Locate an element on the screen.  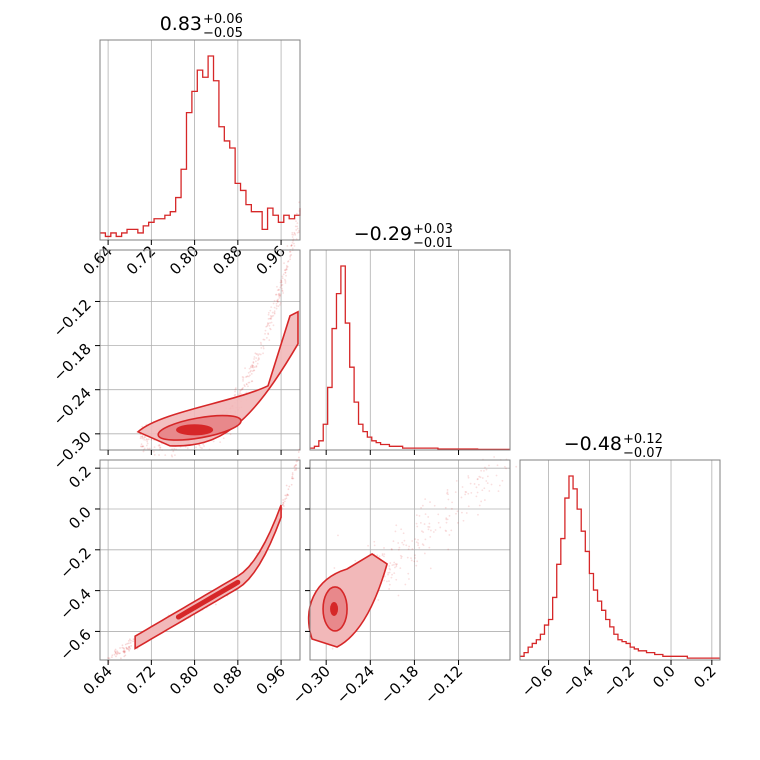
marginal-param-3-xtick-label-0: −0.6 is located at coordinates (537, 681).